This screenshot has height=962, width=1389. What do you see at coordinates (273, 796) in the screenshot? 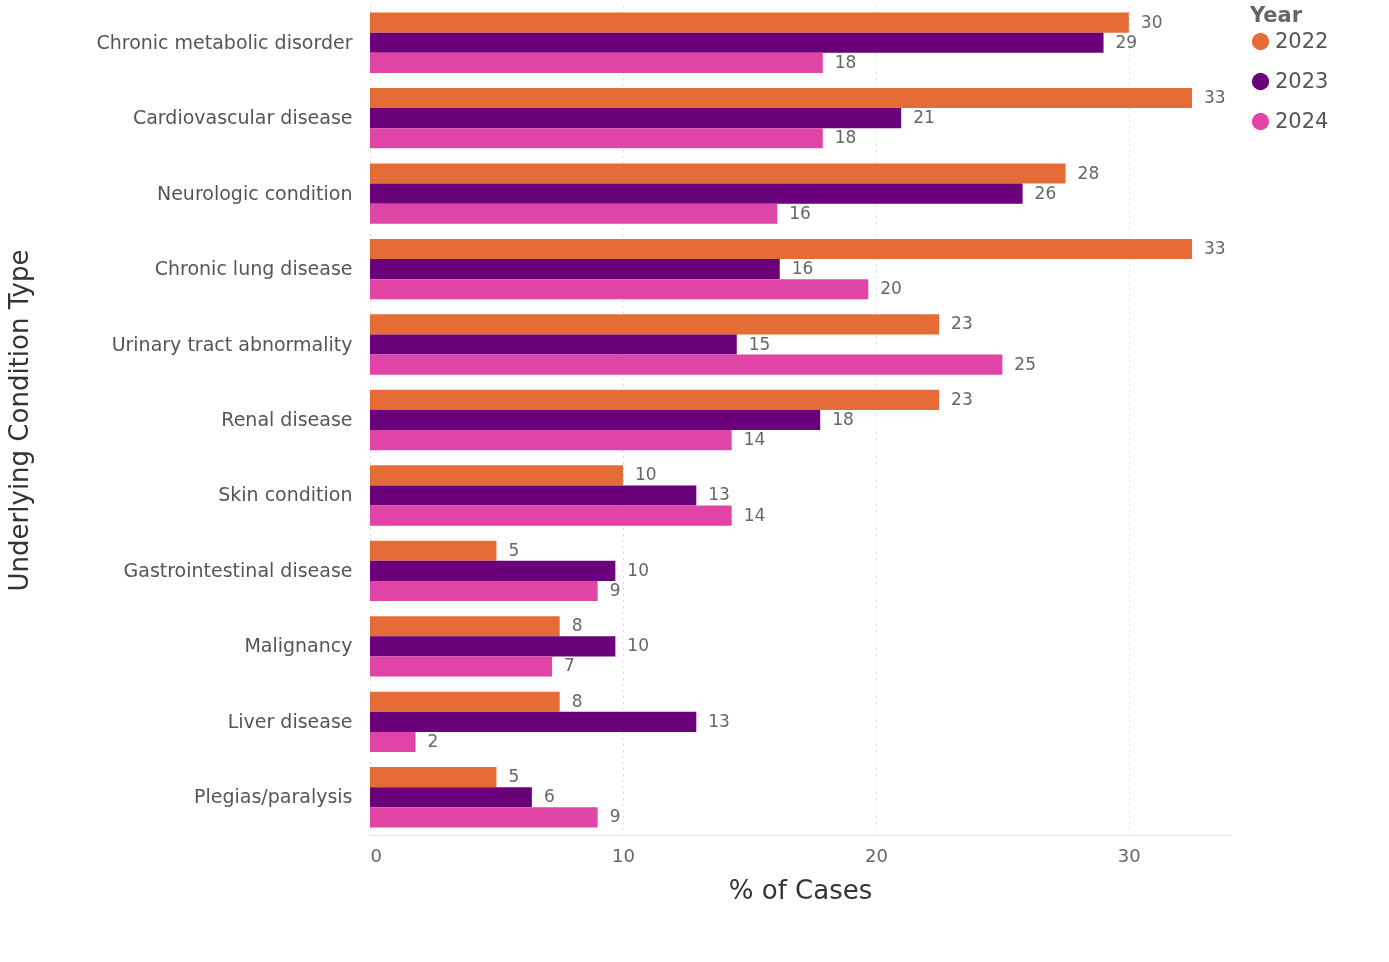
I see `y-tick-label: Plegias/paralysis` at bounding box center [273, 796].